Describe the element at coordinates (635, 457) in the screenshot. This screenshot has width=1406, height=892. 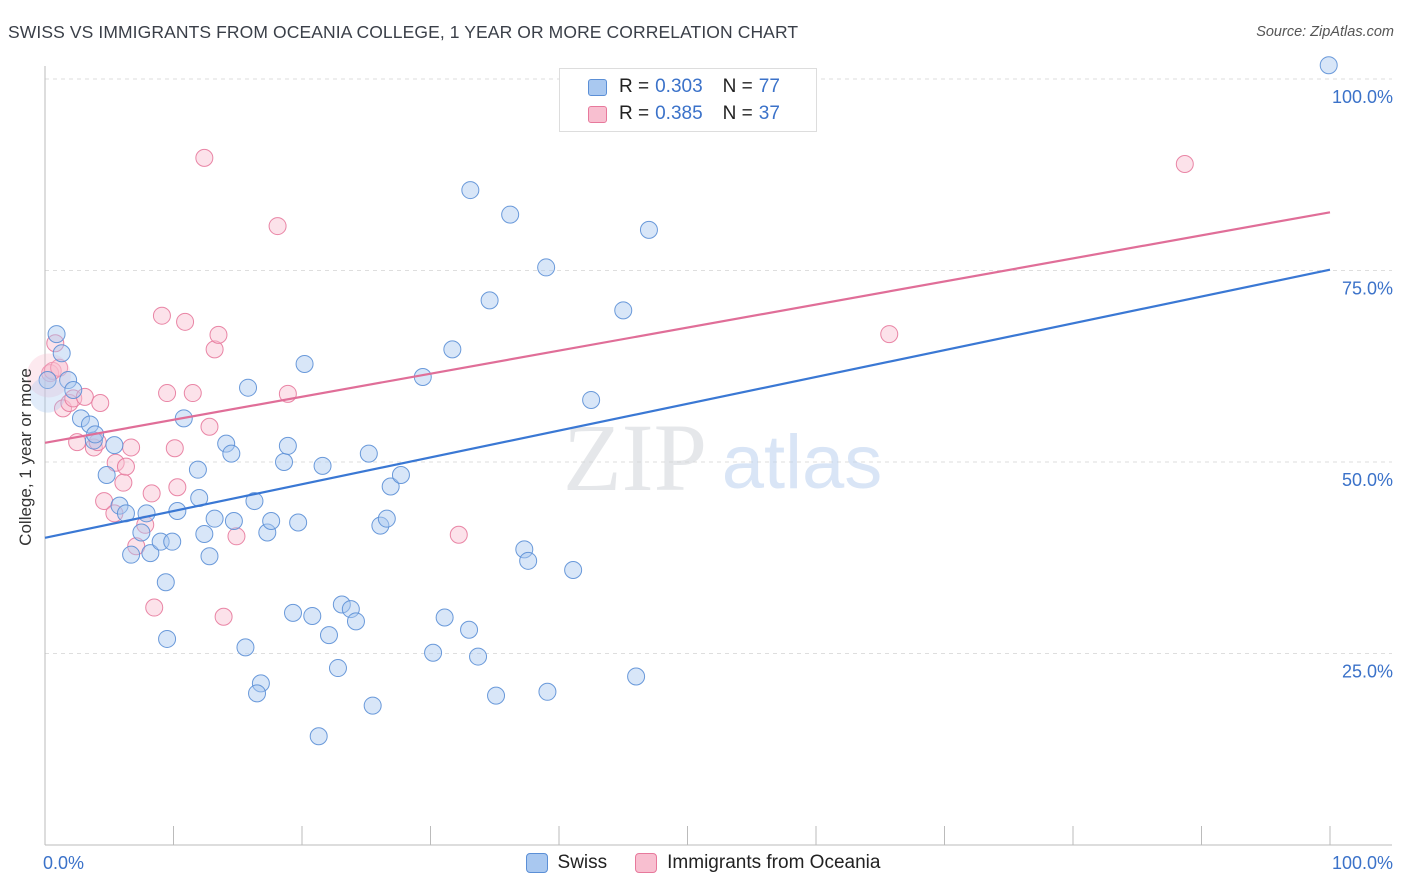
I see `watermark-zip: ZIP` at that location.